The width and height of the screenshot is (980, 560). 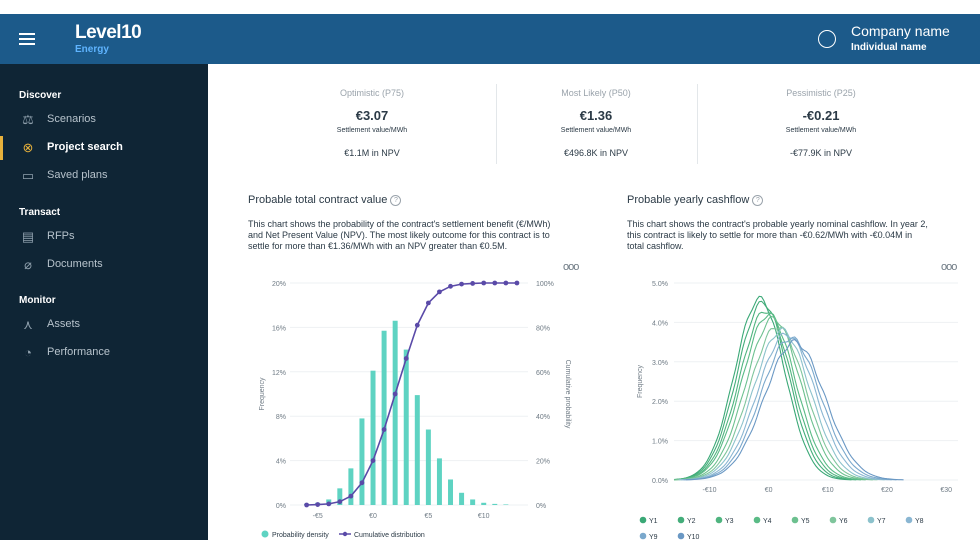 I want to click on sidebar-item-label: RFPs, so click(x=61, y=236).